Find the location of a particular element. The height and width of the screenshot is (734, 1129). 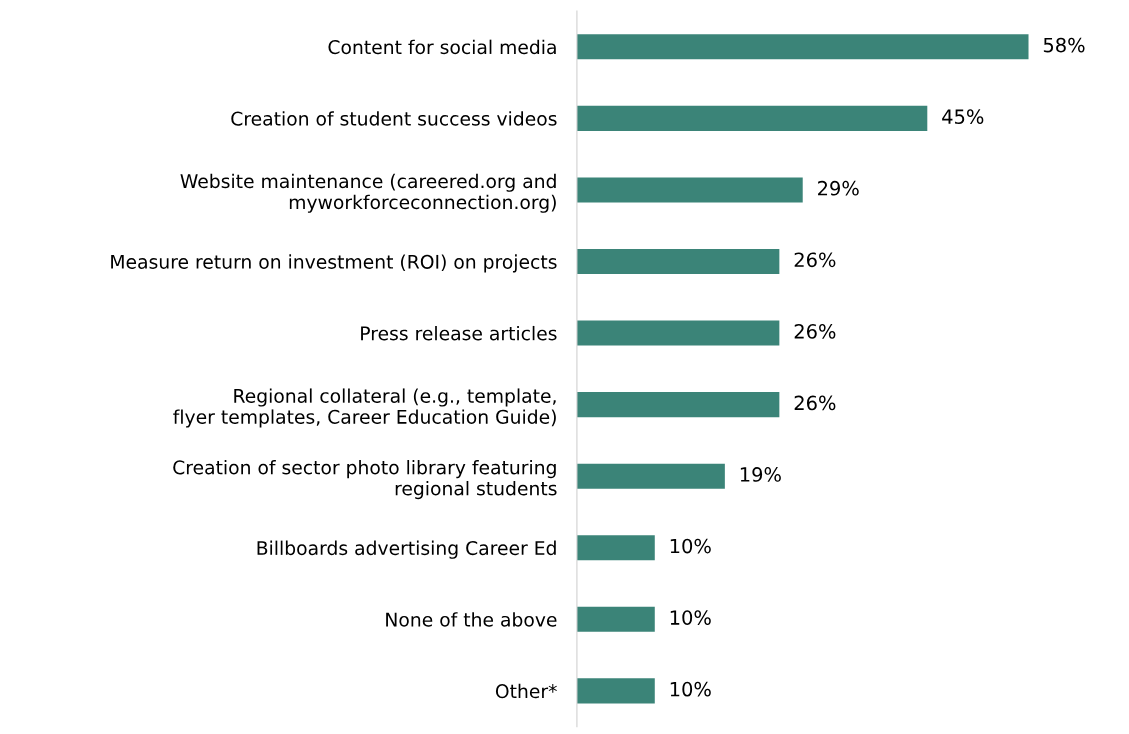

data-label: 29% is located at coordinates (838, 188).